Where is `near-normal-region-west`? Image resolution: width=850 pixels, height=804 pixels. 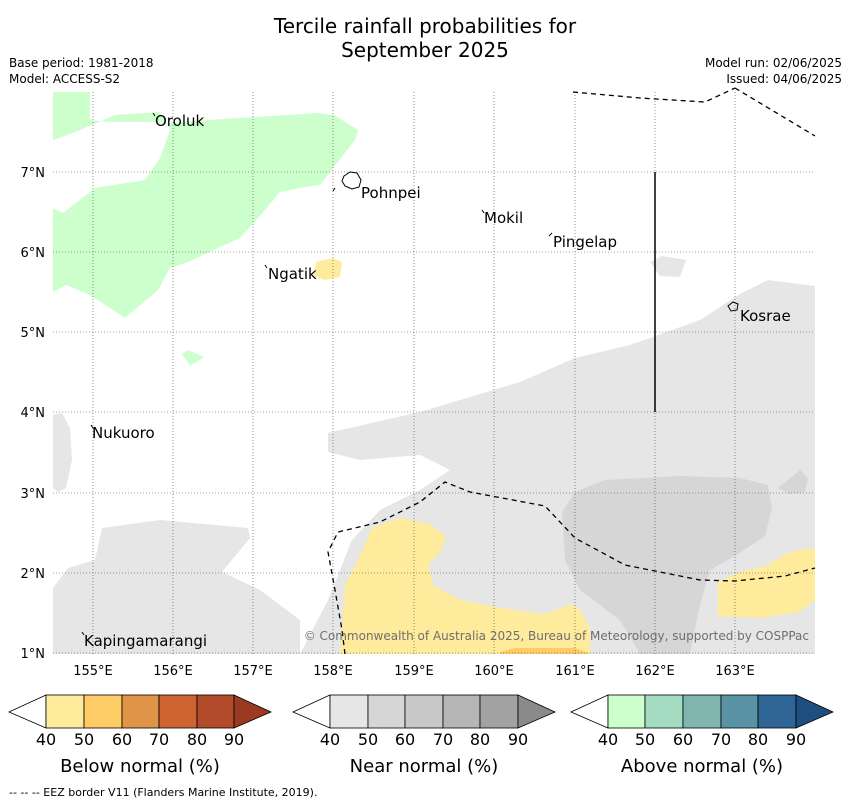
near-normal-region-west is located at coordinates (176, 587).